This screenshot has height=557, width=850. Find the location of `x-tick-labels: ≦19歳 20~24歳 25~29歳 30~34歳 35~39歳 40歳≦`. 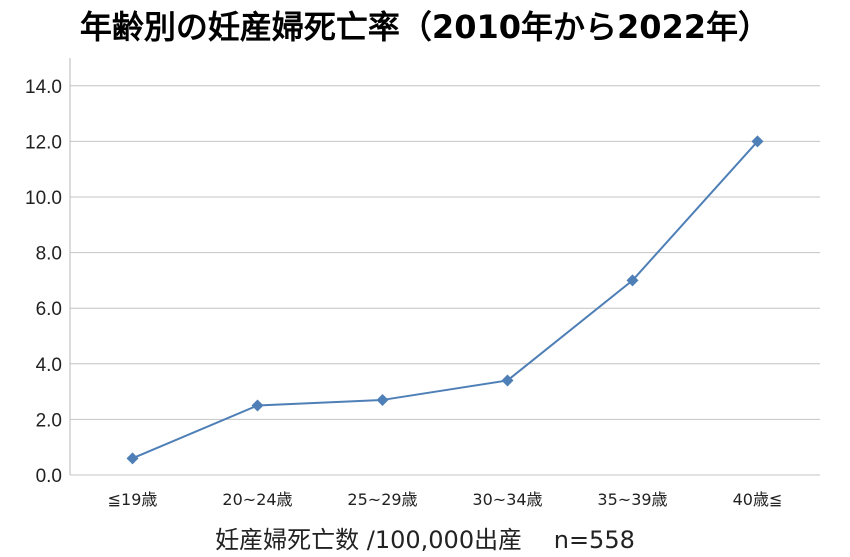

x-tick-labels: ≦19歳 20~24歳 25~29歳 30~34歳 35~39歳 40歳≦ is located at coordinates (445, 499).